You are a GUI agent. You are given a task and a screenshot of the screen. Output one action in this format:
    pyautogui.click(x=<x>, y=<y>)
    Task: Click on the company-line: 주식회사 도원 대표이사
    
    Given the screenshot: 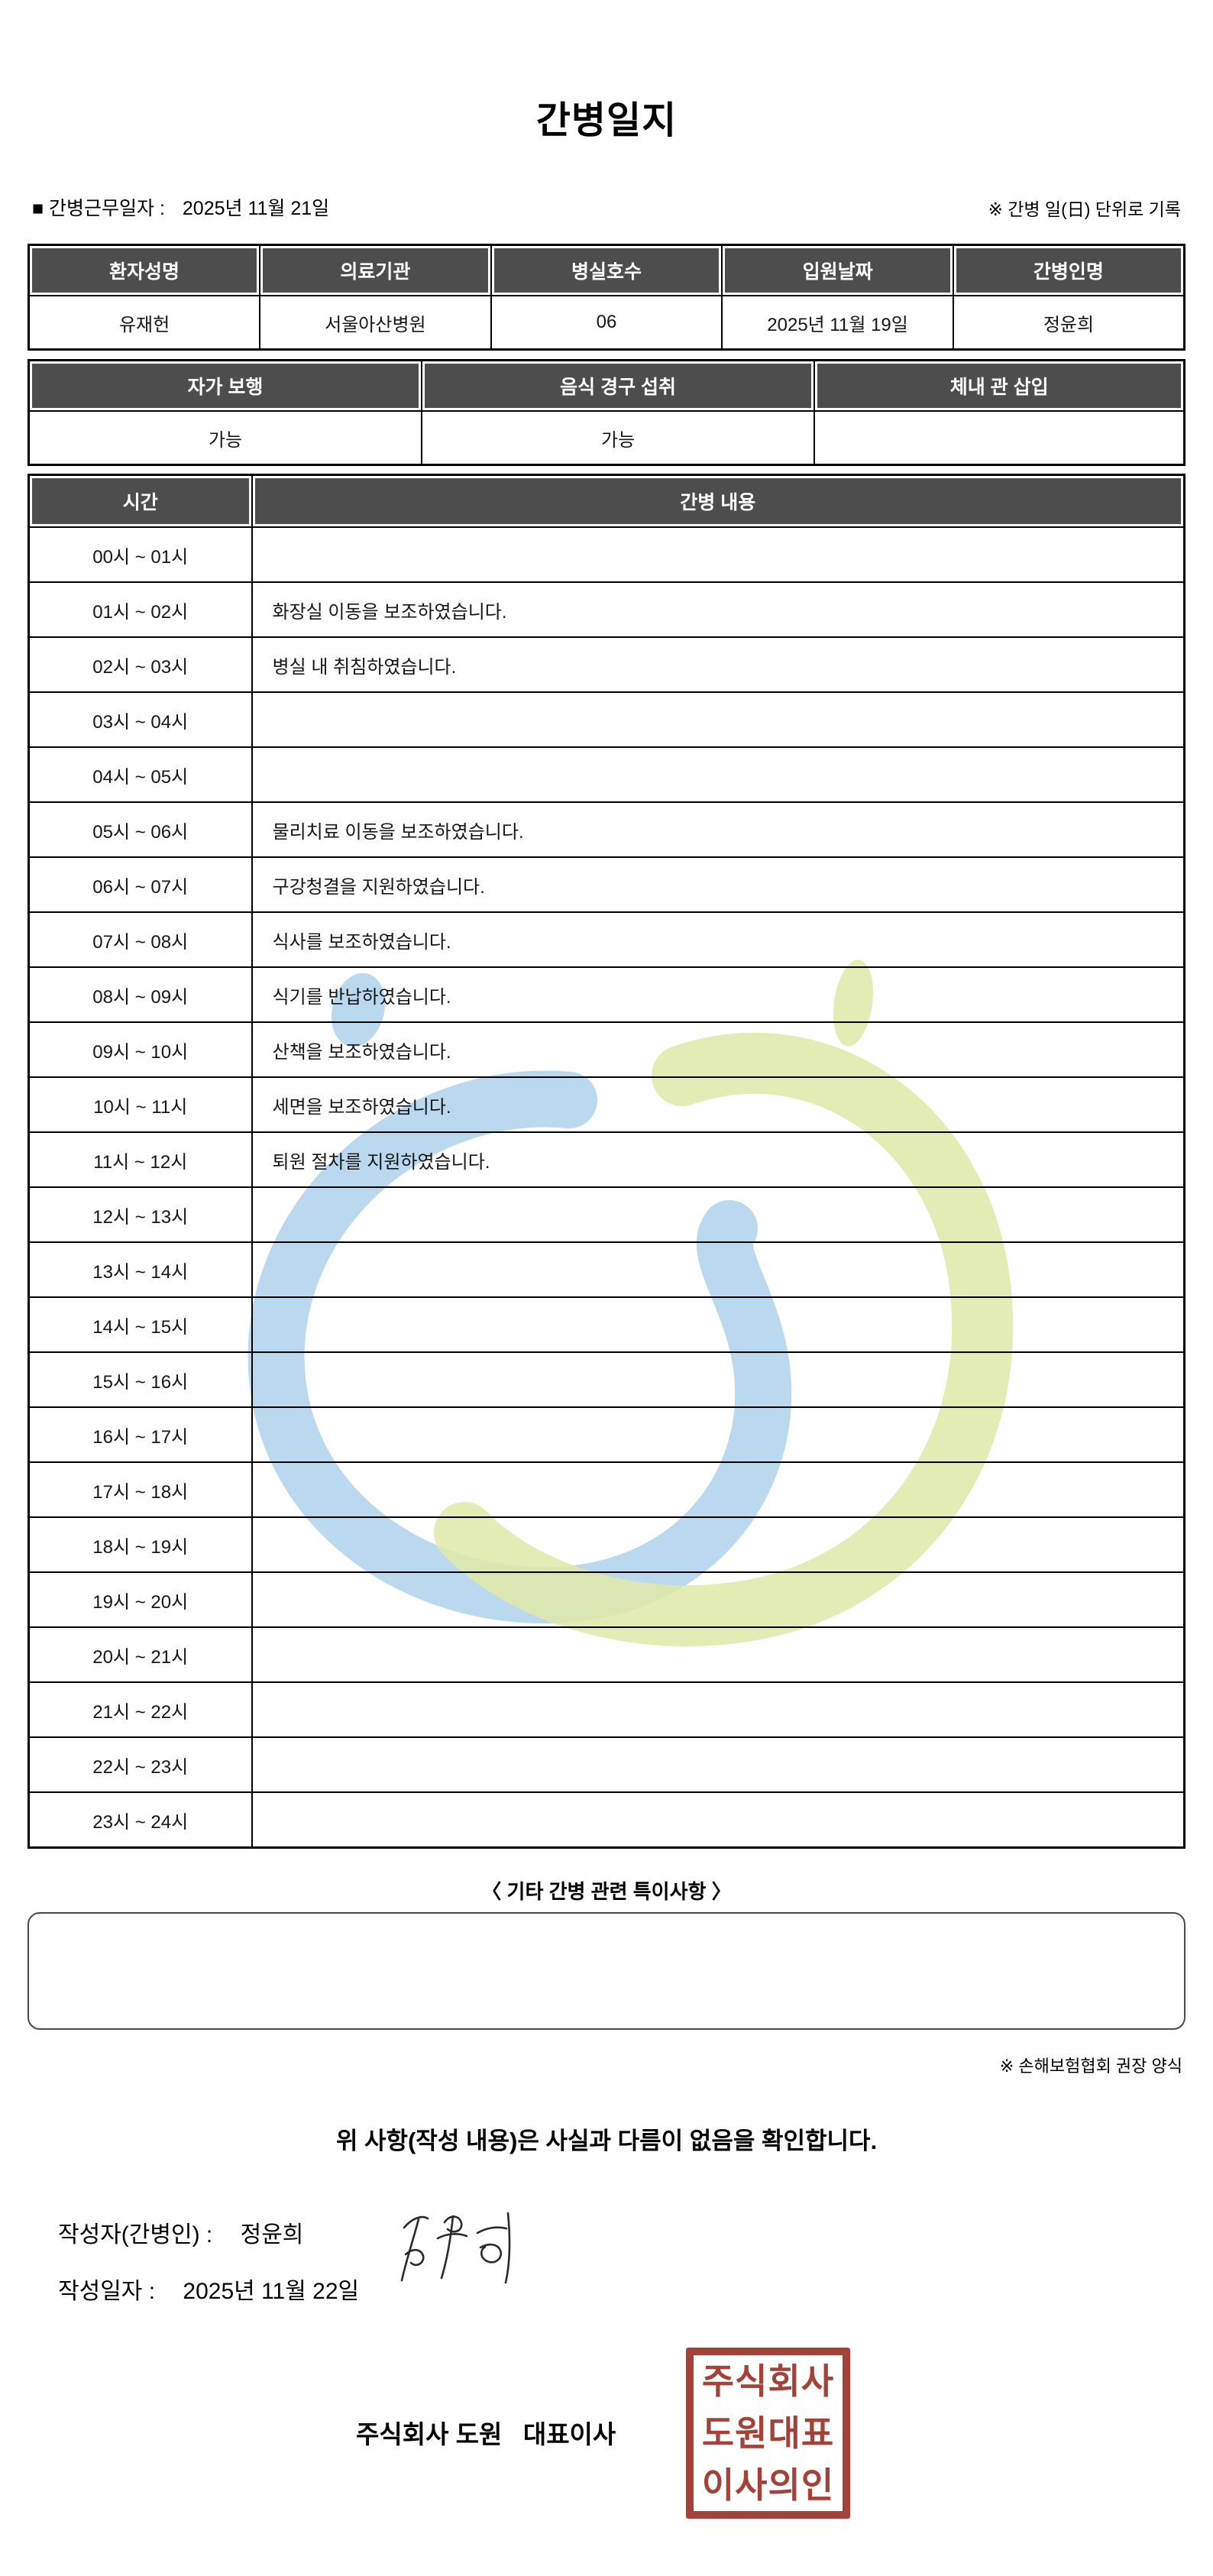 What is the action you would take?
    pyautogui.click(x=486, y=2434)
    